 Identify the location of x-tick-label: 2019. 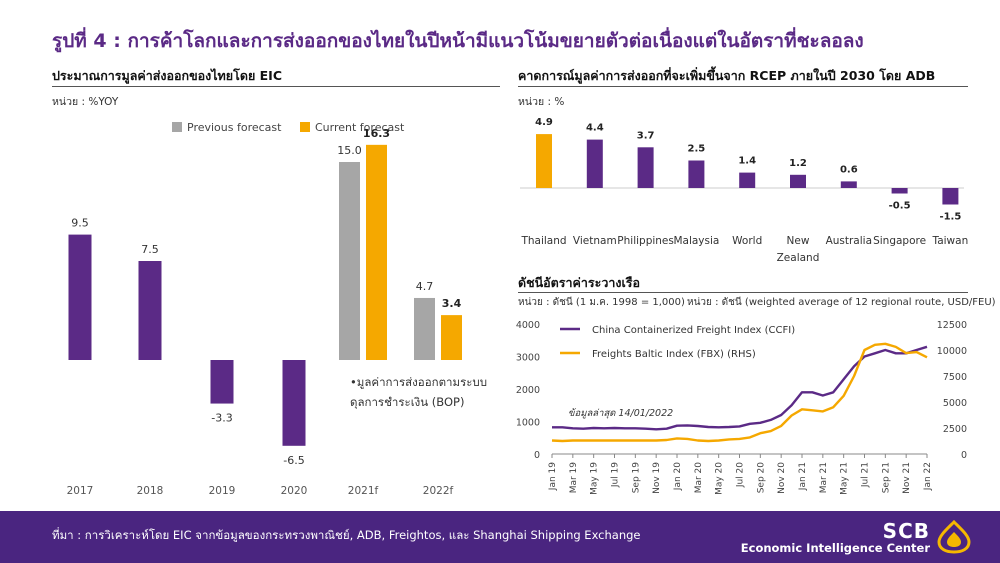
(222, 491).